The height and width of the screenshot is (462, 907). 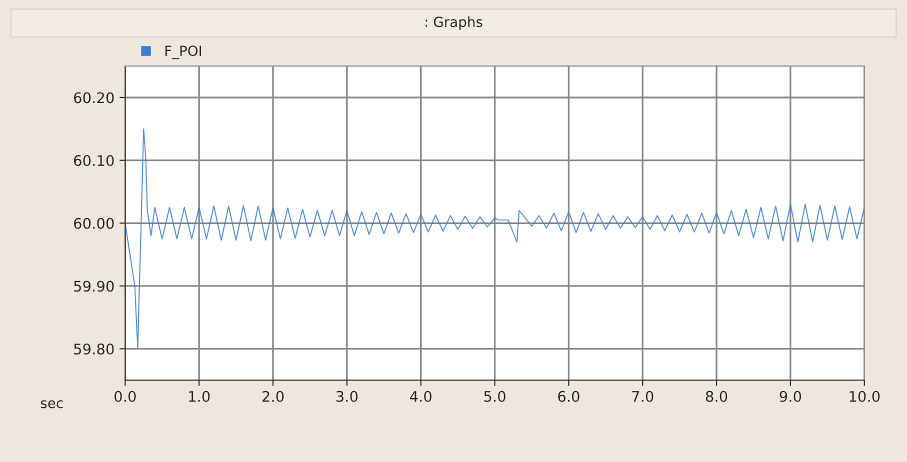 I want to click on x-tick-label: 0.0, so click(x=125, y=396).